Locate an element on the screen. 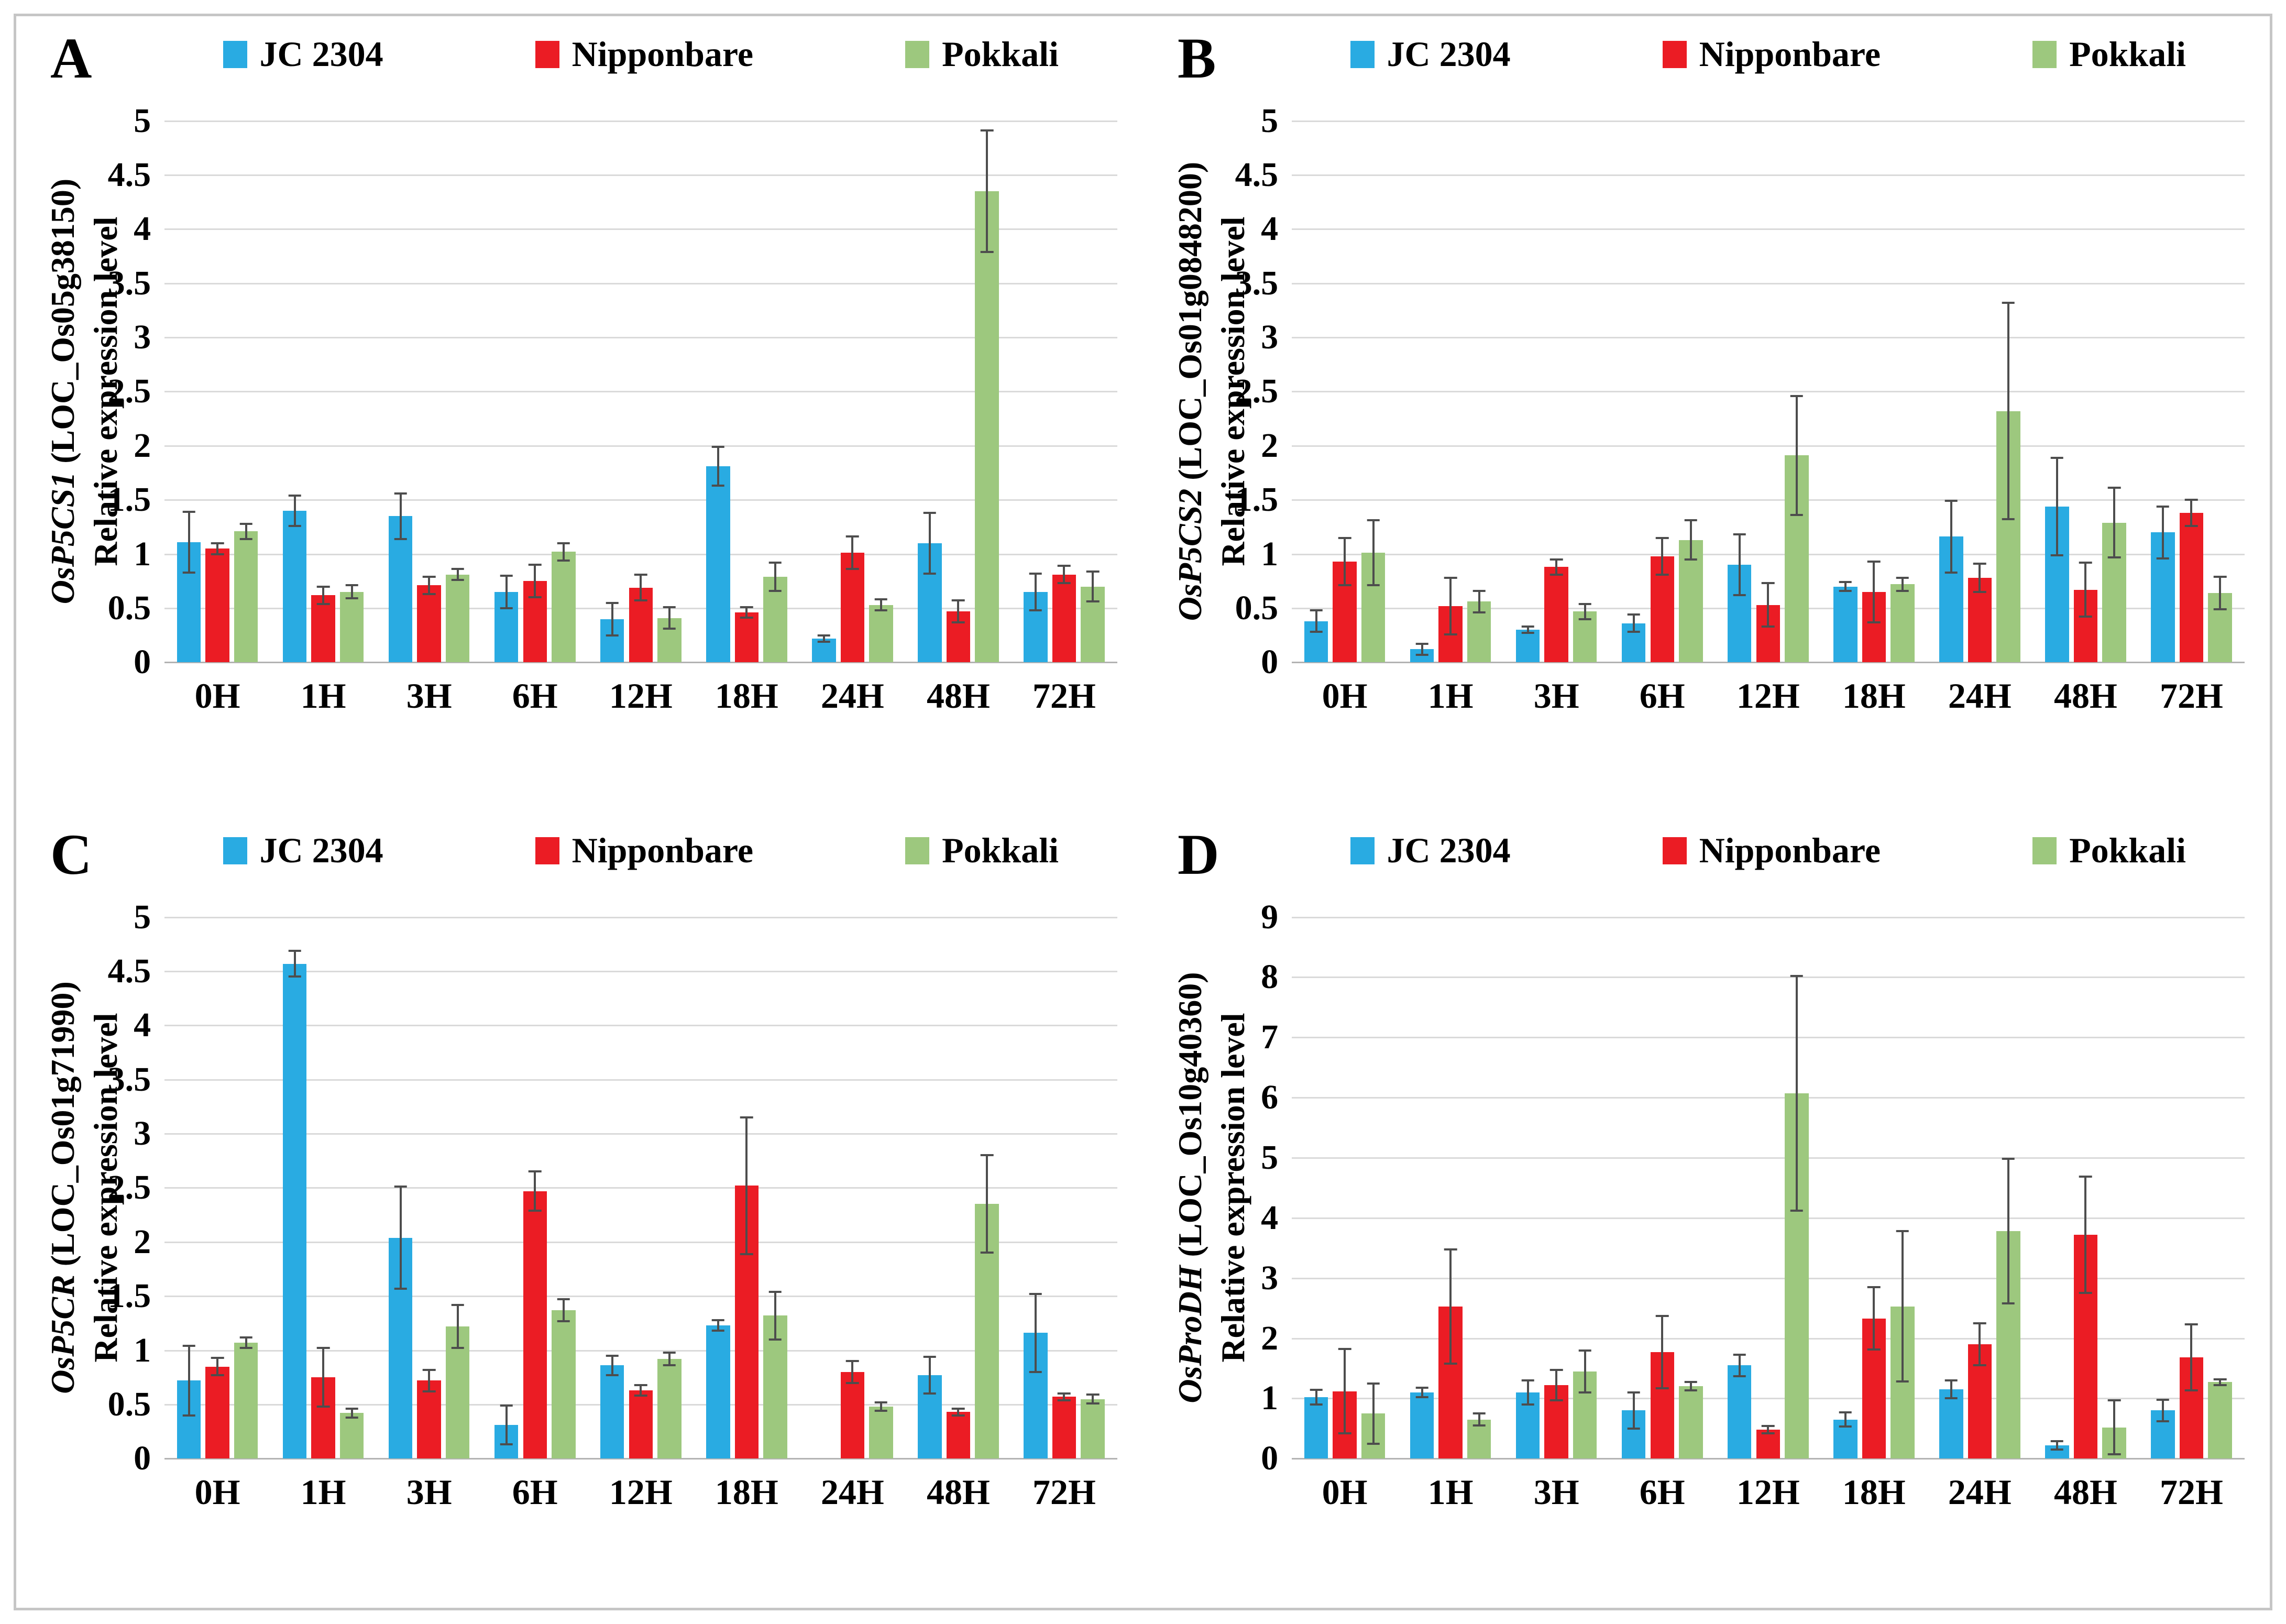 This screenshot has height=1624, width=2286. bar-pokkali-6h is located at coordinates (1691, 1423).